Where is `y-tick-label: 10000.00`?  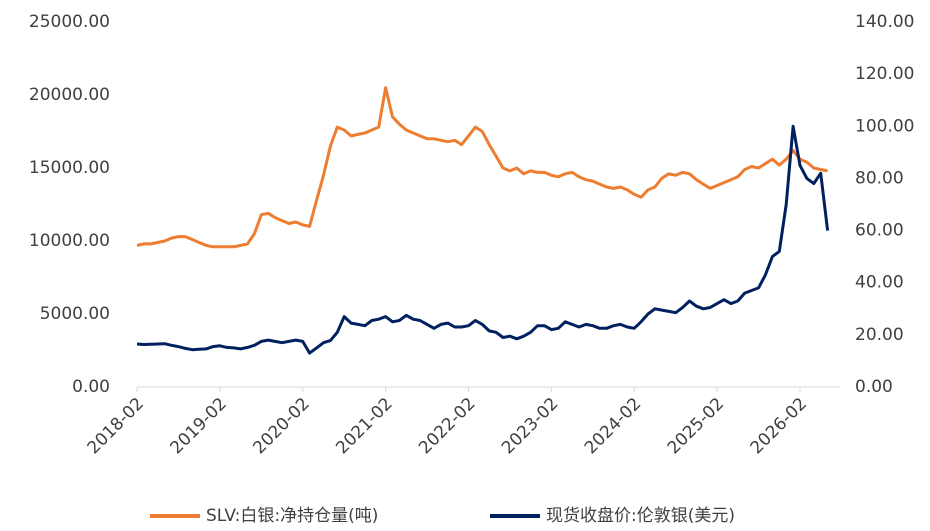 y-tick-label: 10000.00 is located at coordinates (69, 241).